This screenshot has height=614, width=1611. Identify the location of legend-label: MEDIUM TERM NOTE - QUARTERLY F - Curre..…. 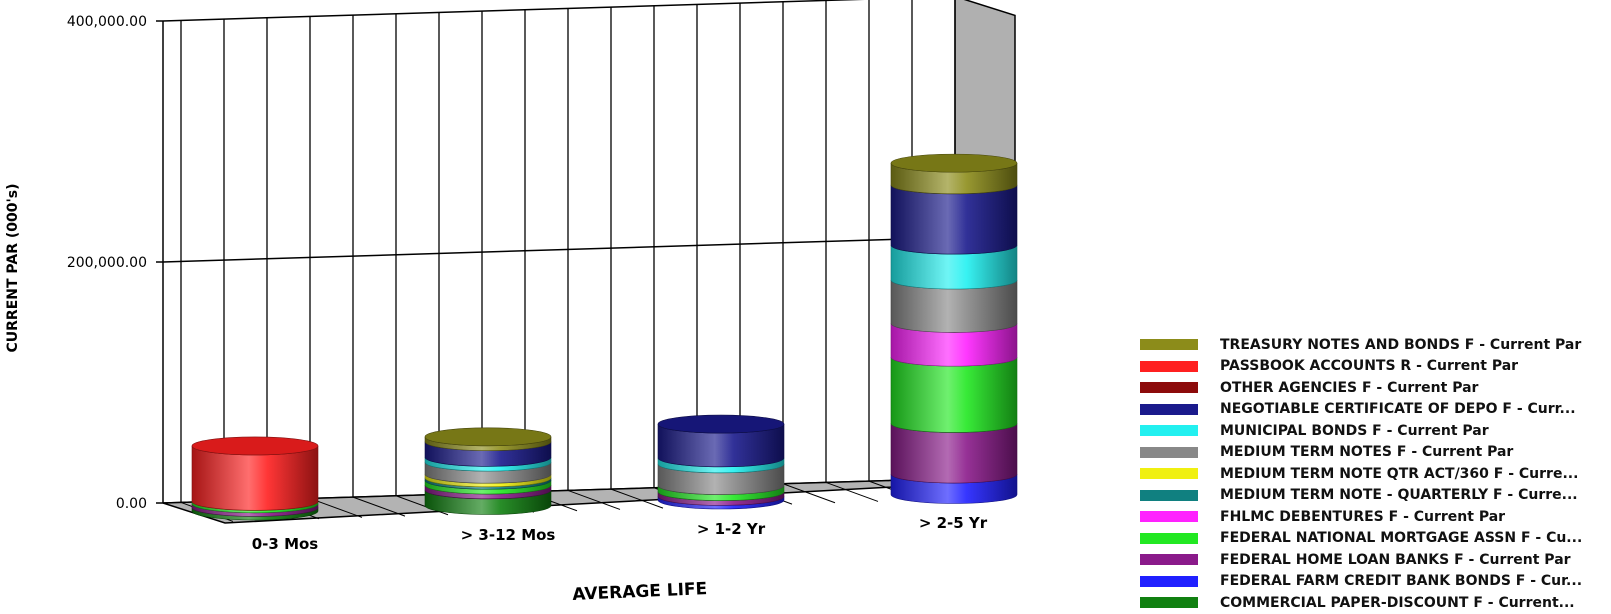
(1399, 495).